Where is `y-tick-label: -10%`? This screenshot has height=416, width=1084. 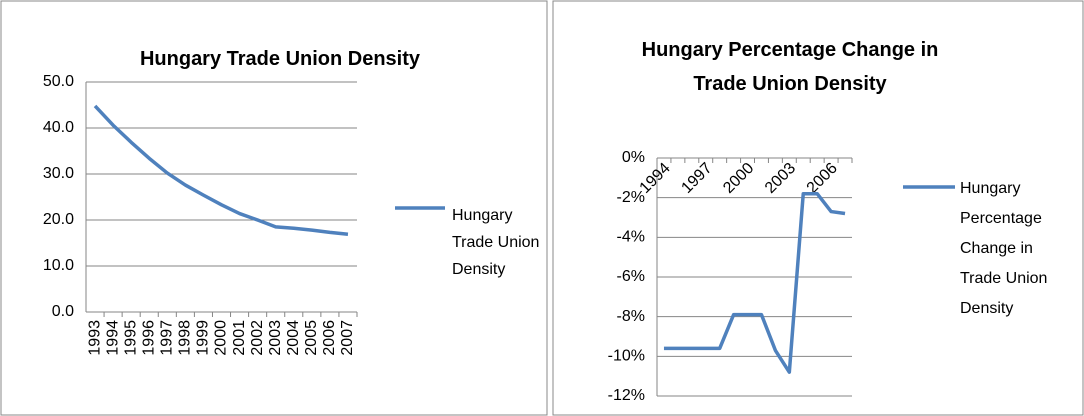
y-tick-label: -10% is located at coordinates (626, 356).